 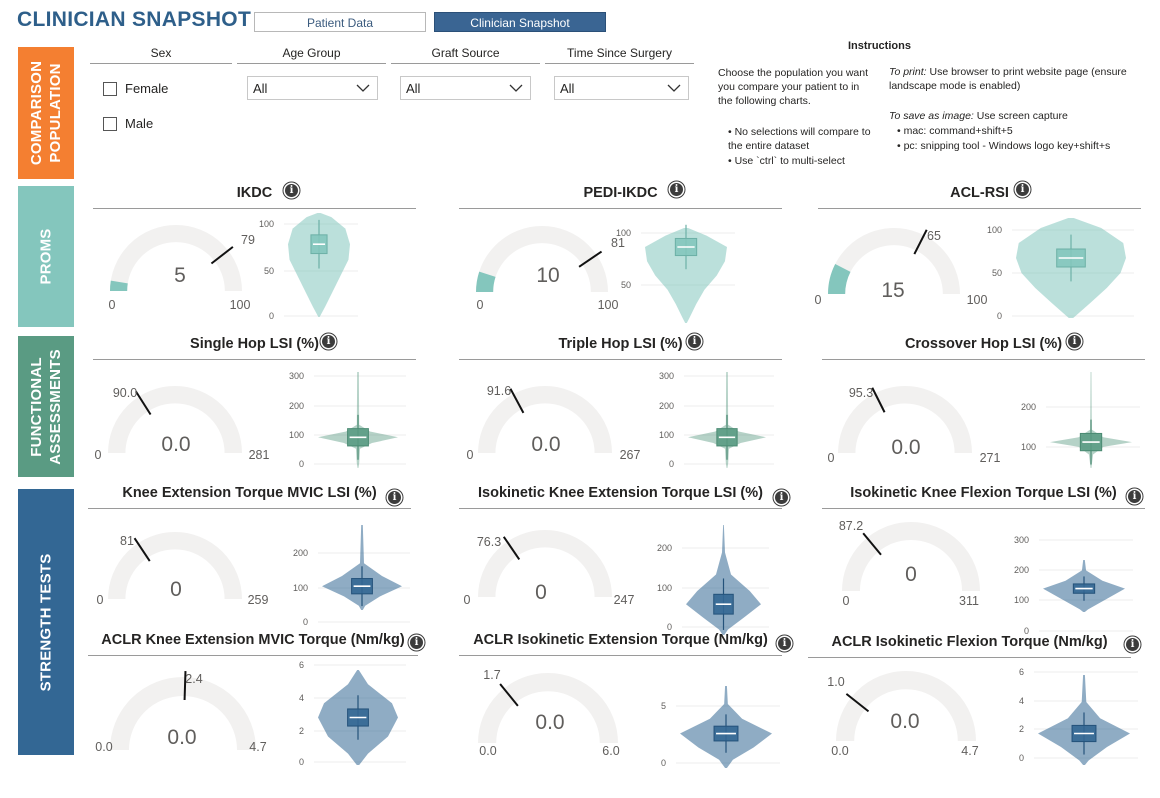 I want to click on gauge-target-label: 90.0, so click(x=125, y=393).